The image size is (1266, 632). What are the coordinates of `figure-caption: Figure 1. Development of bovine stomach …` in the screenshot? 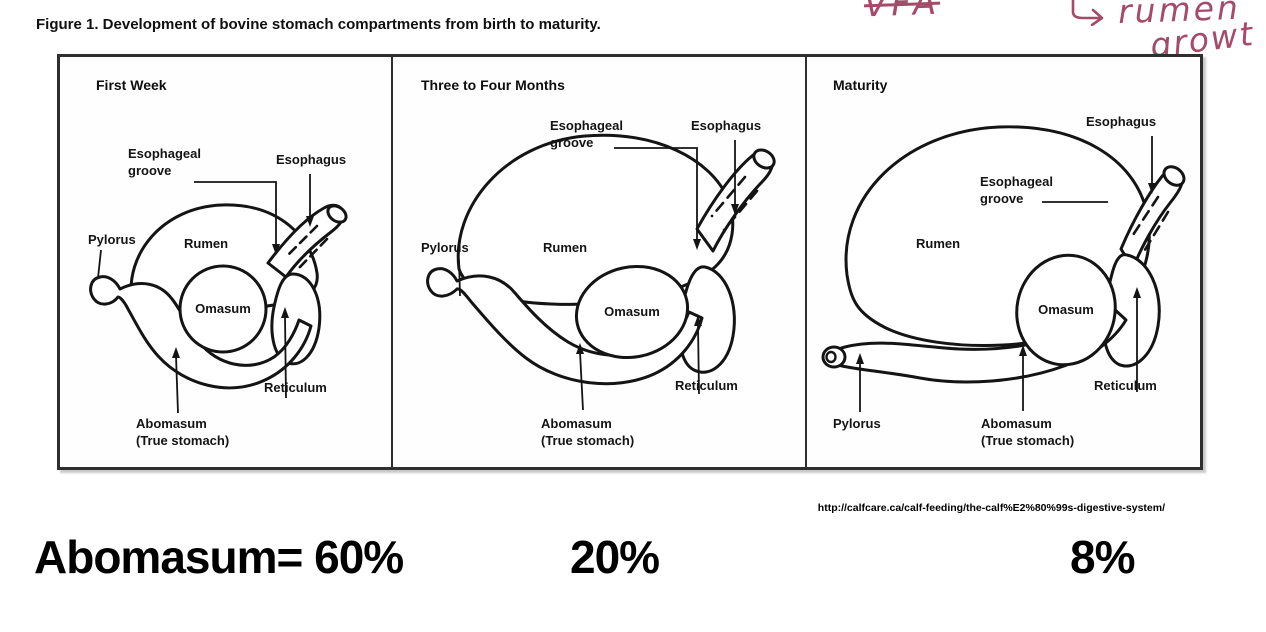 It's located at (318, 24).